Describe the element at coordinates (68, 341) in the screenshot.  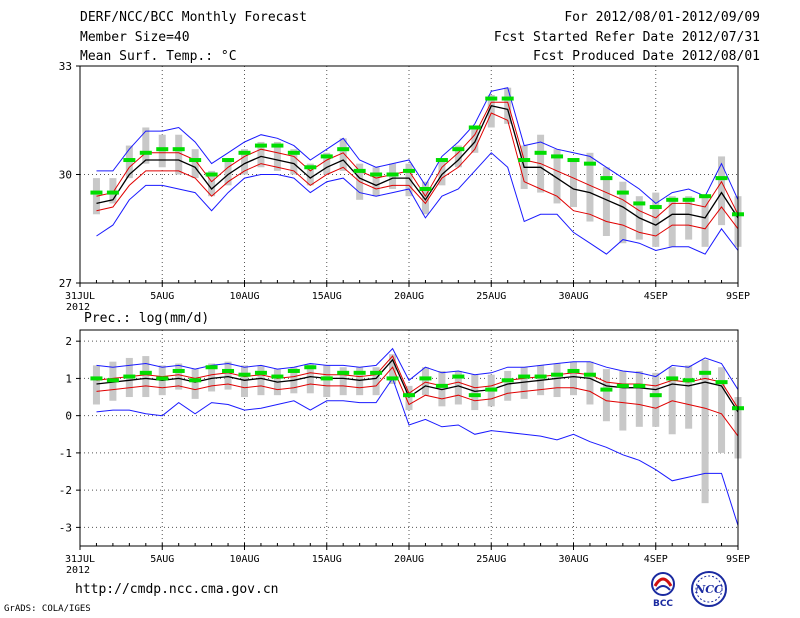
I see `y-tick-label: 2` at that location.